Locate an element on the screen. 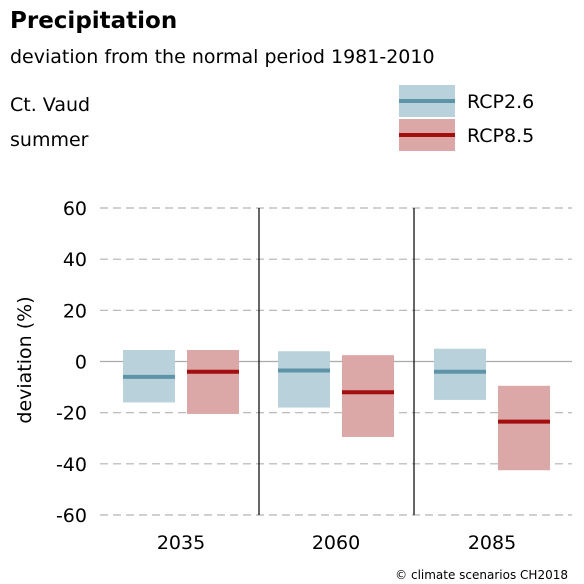 The height and width of the screenshot is (584, 584). region-label: Ct. Vaud is located at coordinates (50, 105).